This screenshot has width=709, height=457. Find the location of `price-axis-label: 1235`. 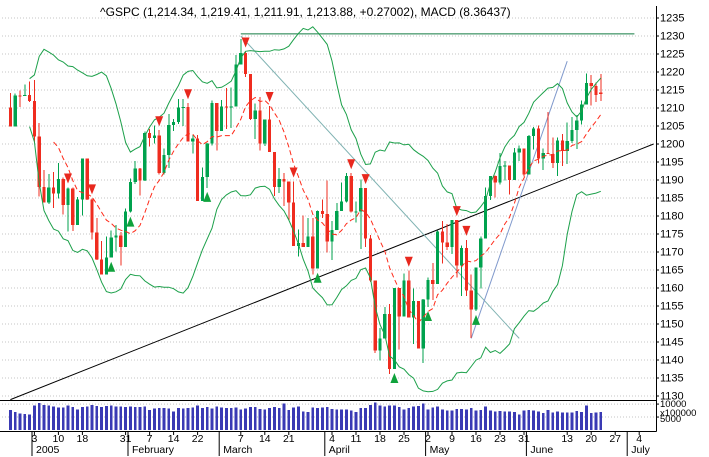

price-axis-label: 1235 is located at coordinates (672, 19).